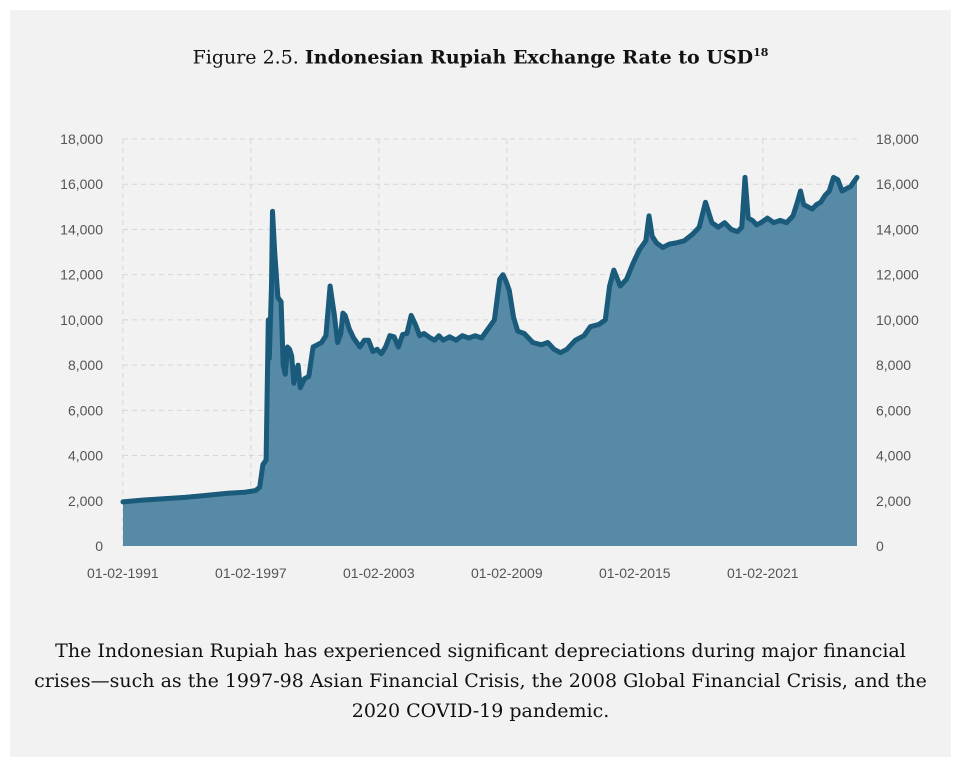  What do you see at coordinates (897, 229) in the screenshot?
I see `y-tick-label-right: 14,000` at bounding box center [897, 229].